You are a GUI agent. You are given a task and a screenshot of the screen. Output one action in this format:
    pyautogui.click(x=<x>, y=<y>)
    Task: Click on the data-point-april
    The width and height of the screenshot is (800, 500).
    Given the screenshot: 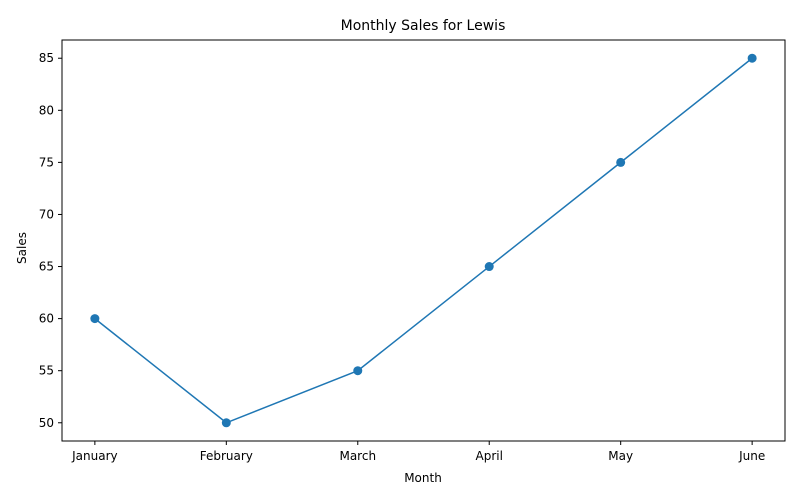 What is the action you would take?
    pyautogui.click(x=489, y=267)
    